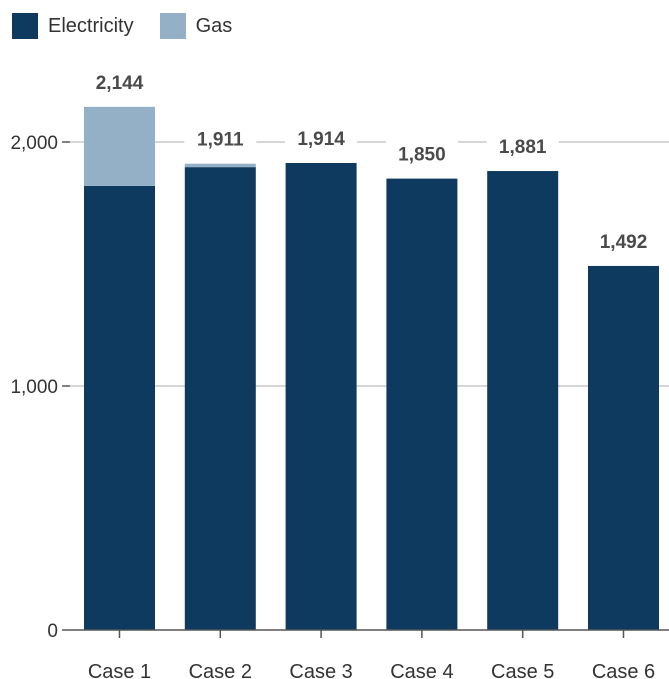 The height and width of the screenshot is (679, 669). Describe the element at coordinates (522, 670) in the screenshot. I see `x-tick-label: Case 5` at that location.